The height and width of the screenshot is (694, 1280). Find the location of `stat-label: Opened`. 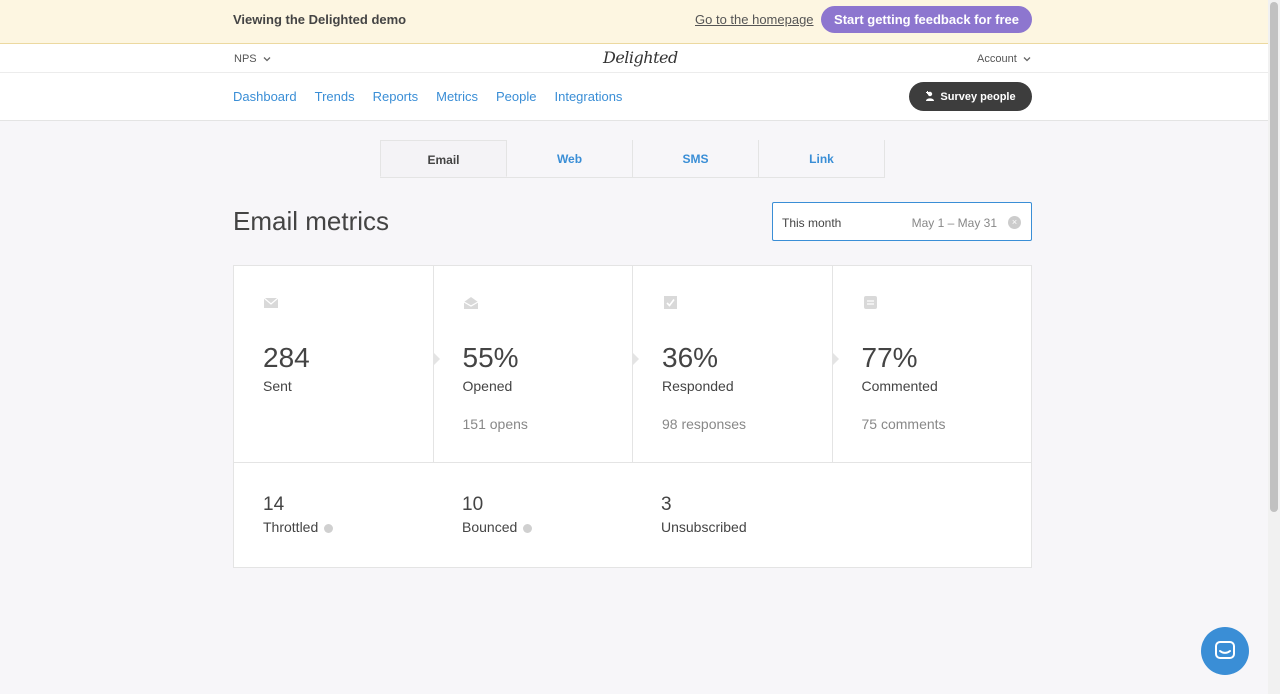

stat-label: Opened is located at coordinates (487, 386).